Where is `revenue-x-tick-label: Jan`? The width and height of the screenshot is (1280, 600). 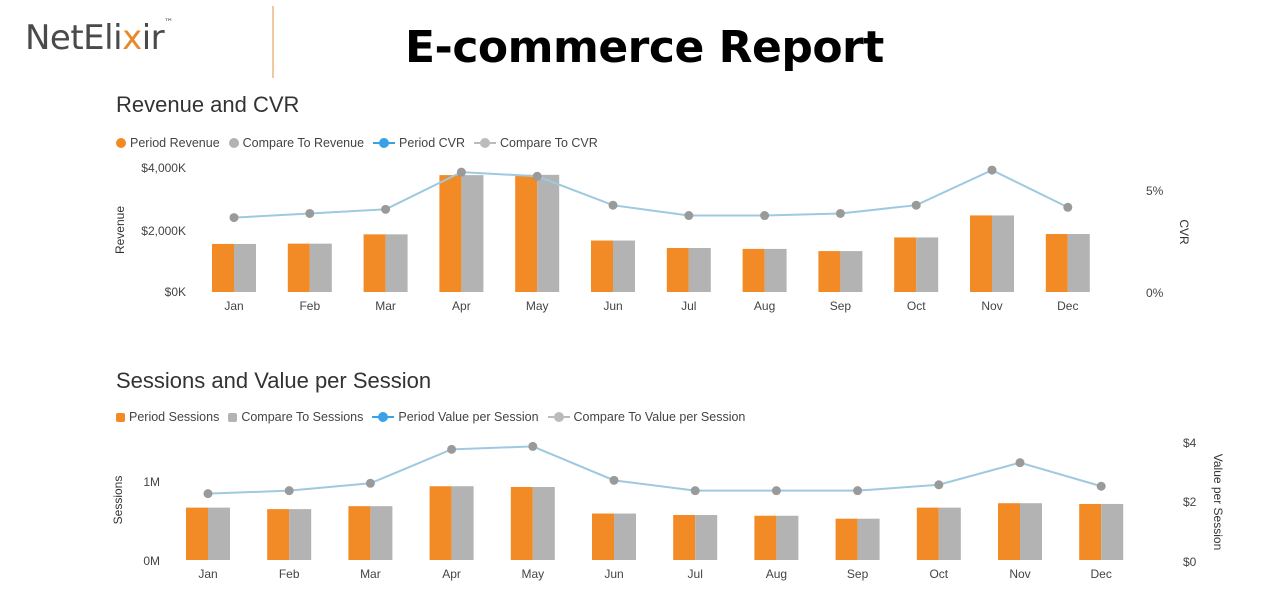 revenue-x-tick-label: Jan is located at coordinates (233, 306).